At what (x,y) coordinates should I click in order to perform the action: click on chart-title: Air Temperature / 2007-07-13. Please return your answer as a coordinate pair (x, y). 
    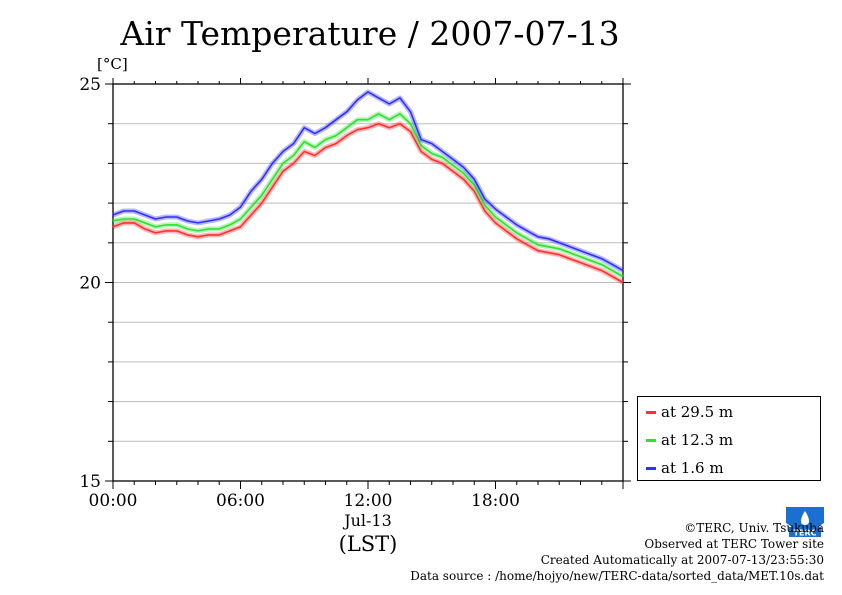
    Looking at the image, I should click on (370, 33).